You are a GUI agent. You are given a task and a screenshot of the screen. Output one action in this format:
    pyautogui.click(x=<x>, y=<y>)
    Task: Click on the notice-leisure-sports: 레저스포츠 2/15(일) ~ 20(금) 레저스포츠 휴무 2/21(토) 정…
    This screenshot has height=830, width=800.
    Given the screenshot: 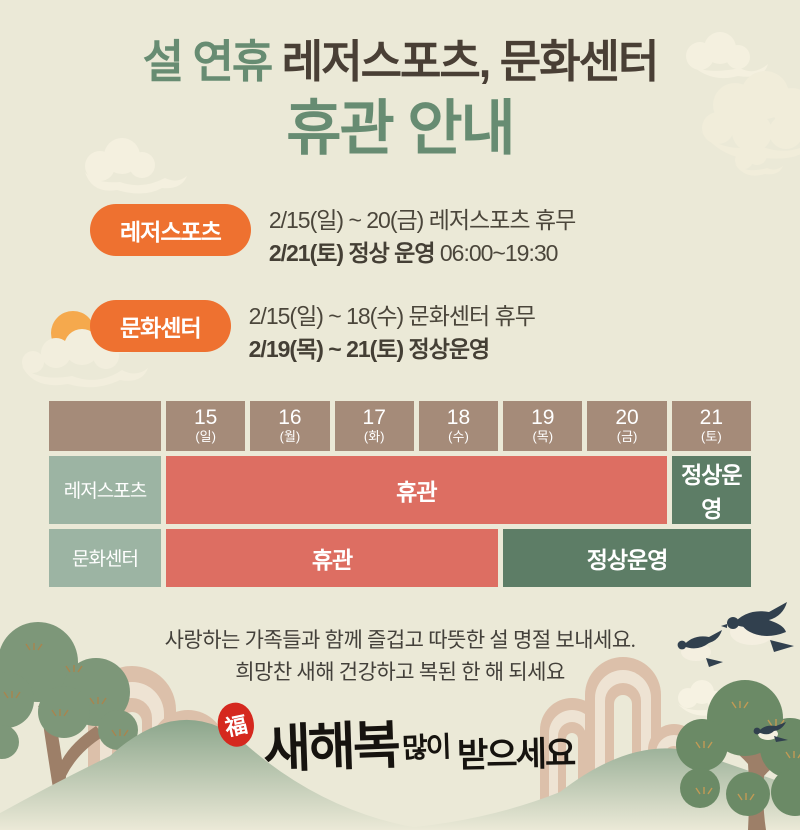 What is the action you would take?
    pyautogui.click(x=400, y=236)
    